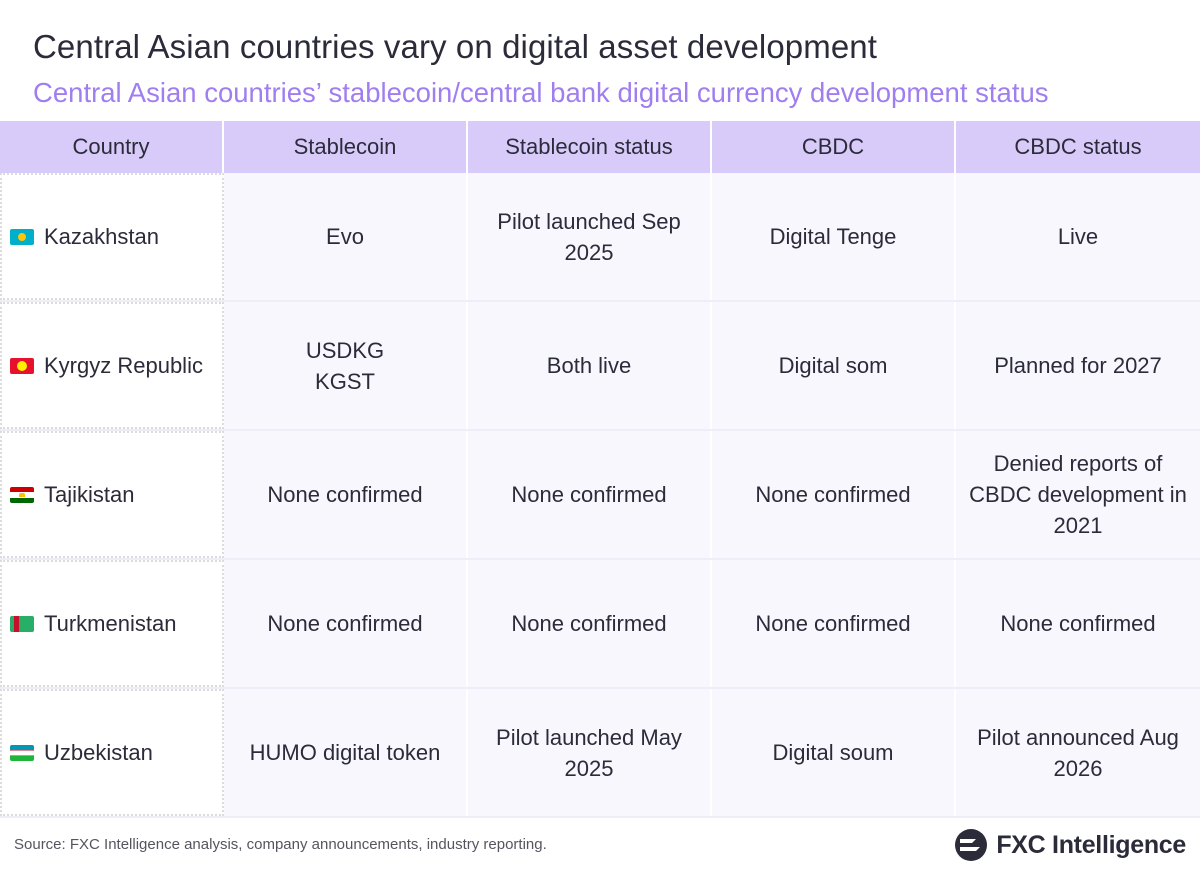 The image size is (1200, 875). I want to click on stablecoin-status-cell: Pilot launched May 2025, so click(590, 752).